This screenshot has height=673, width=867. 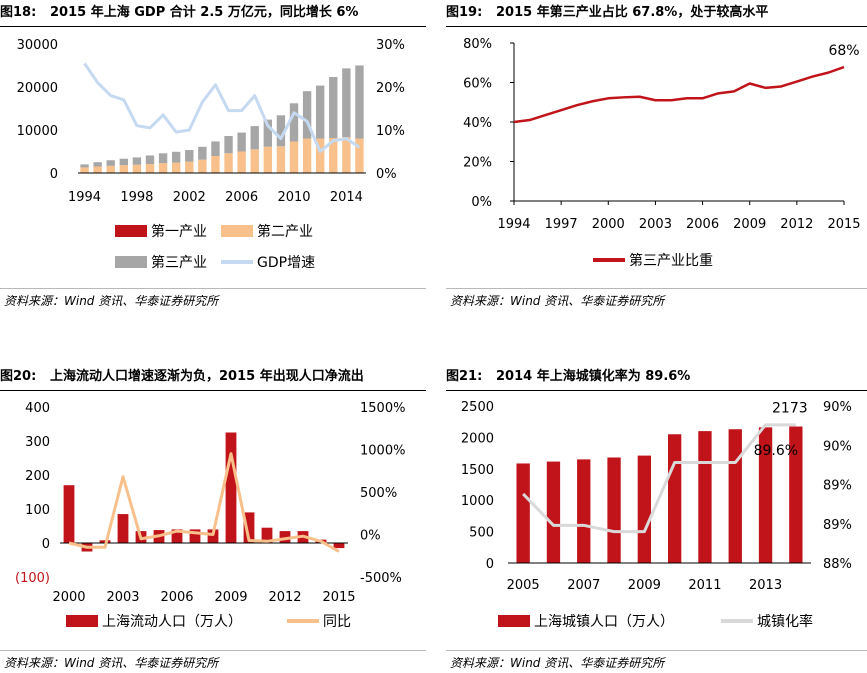 I want to click on legend-tertiary-swatch, so click(x=131, y=262).